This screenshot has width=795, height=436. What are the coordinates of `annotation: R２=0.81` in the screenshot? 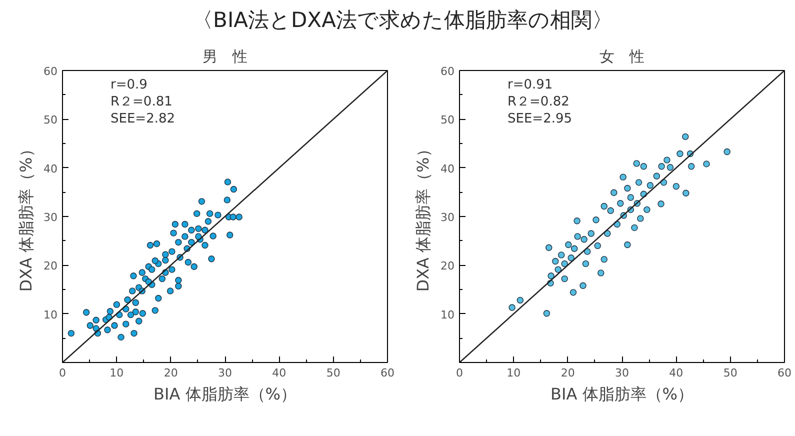 It's located at (141, 102).